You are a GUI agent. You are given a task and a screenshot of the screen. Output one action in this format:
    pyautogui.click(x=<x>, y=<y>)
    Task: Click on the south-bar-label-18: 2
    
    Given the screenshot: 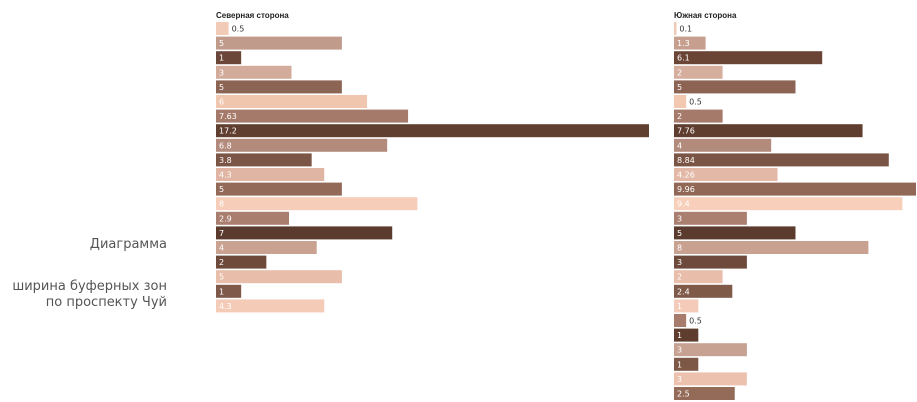 What is the action you would take?
    pyautogui.click(x=679, y=277)
    